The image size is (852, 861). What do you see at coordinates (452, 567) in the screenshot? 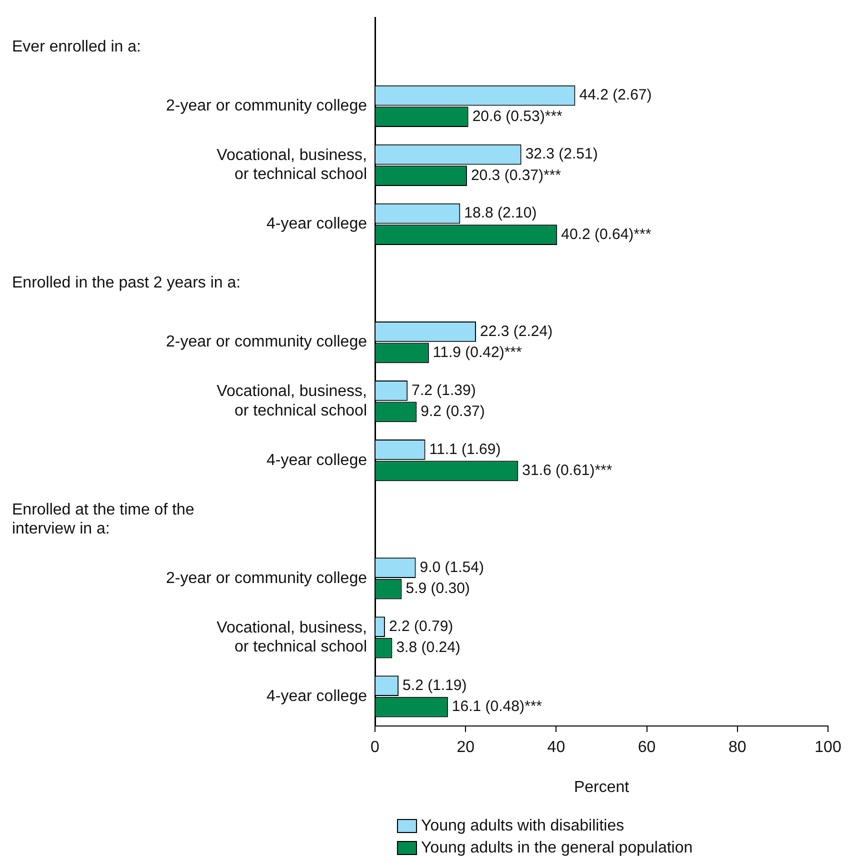
I see `data-label: 9.0 (1.54)` at bounding box center [452, 567].